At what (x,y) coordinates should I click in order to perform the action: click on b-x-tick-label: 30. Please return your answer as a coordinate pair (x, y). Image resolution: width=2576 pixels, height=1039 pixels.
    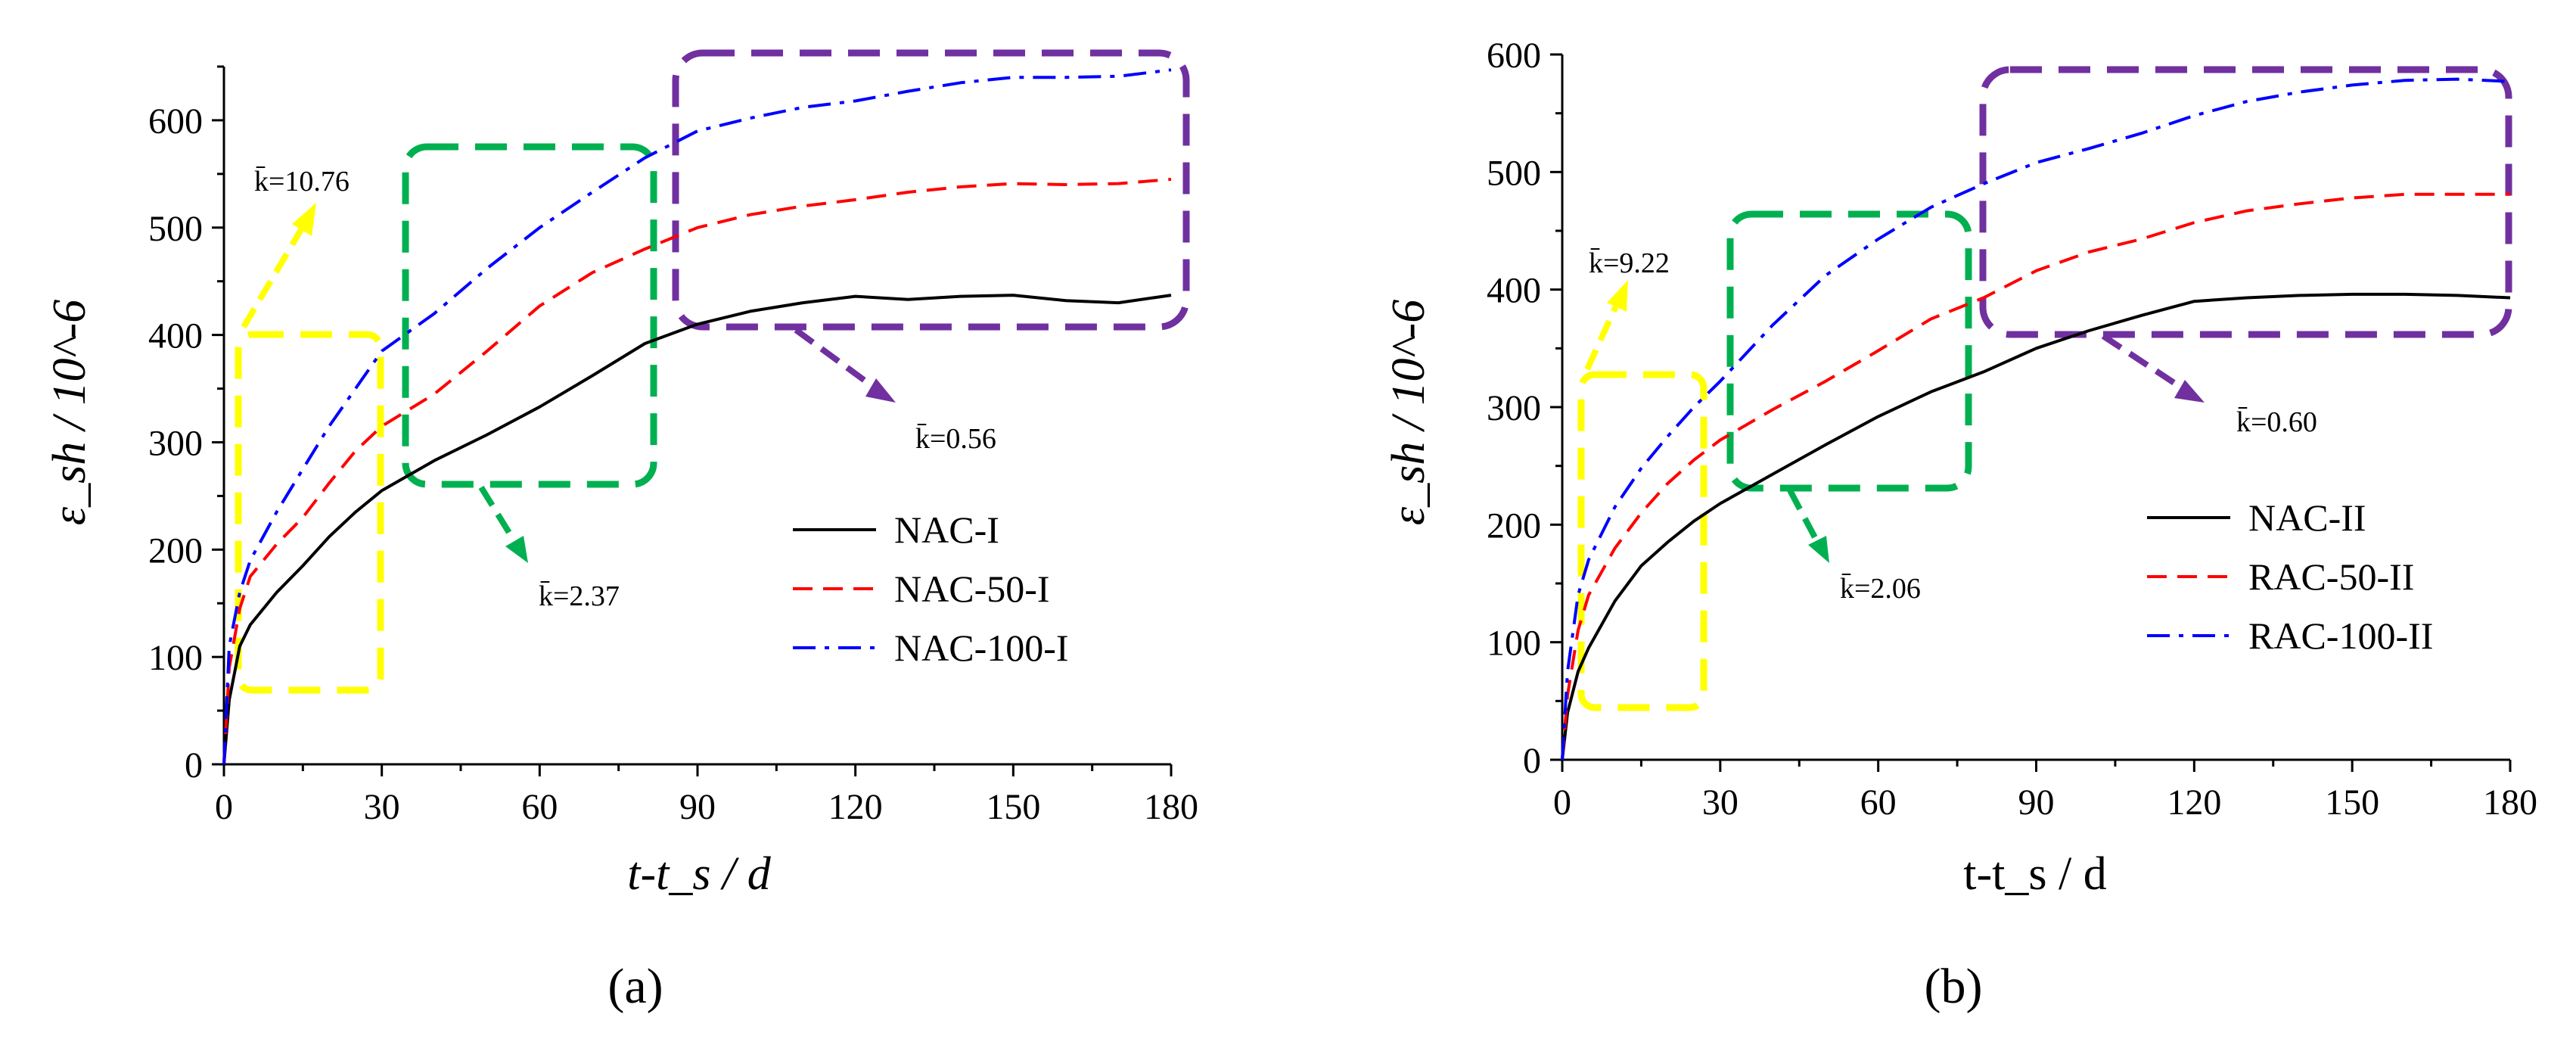
    Looking at the image, I should click on (1720, 802).